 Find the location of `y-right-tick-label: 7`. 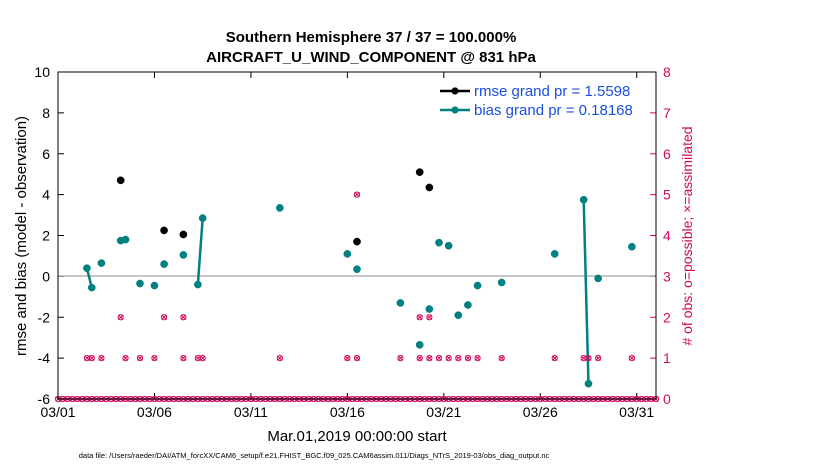

y-right-tick-label: 7 is located at coordinates (667, 113).